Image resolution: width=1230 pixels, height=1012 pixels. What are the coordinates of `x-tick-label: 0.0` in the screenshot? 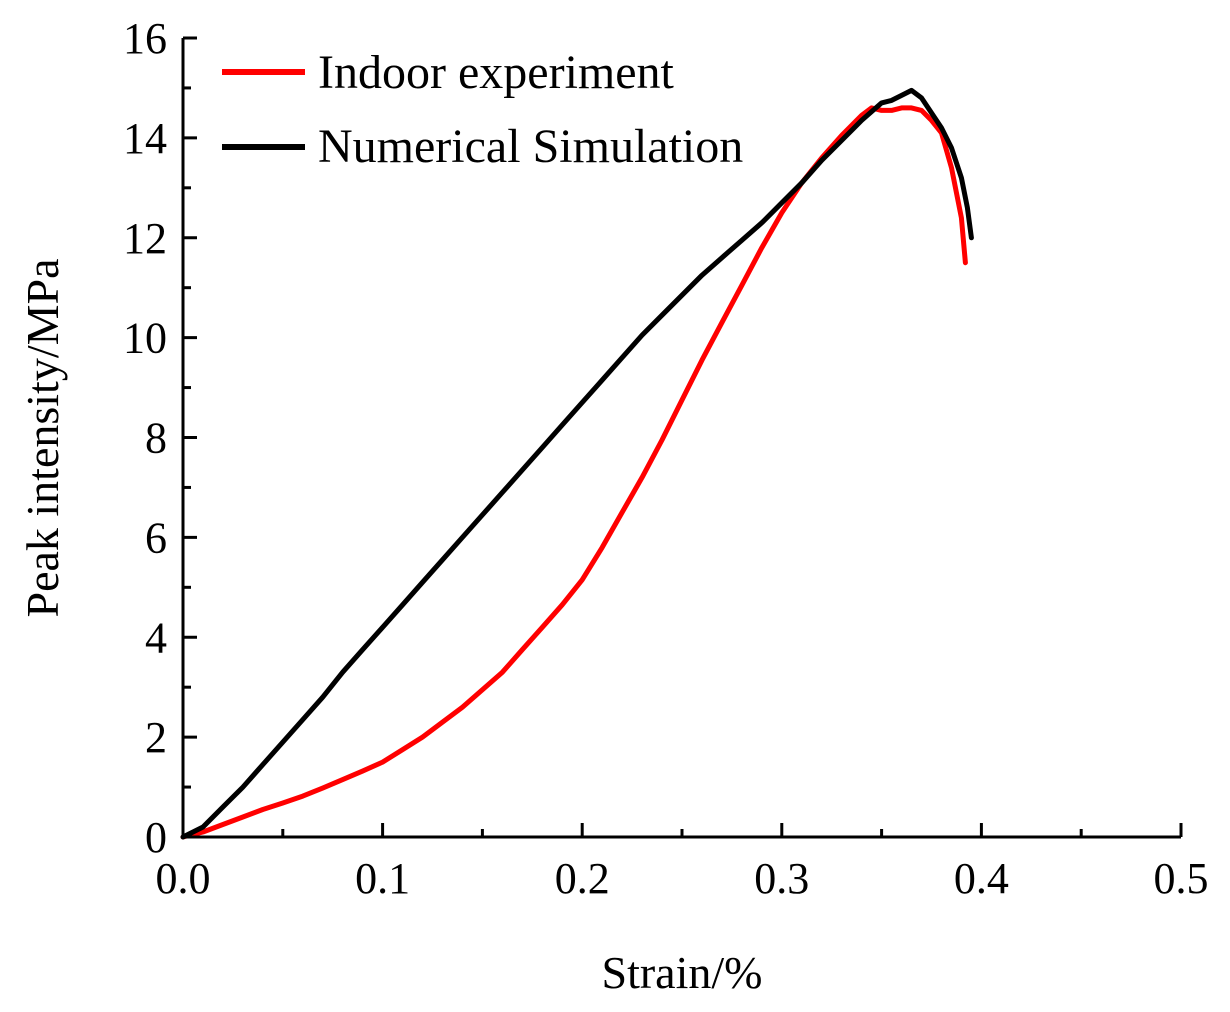 It's located at (183, 878).